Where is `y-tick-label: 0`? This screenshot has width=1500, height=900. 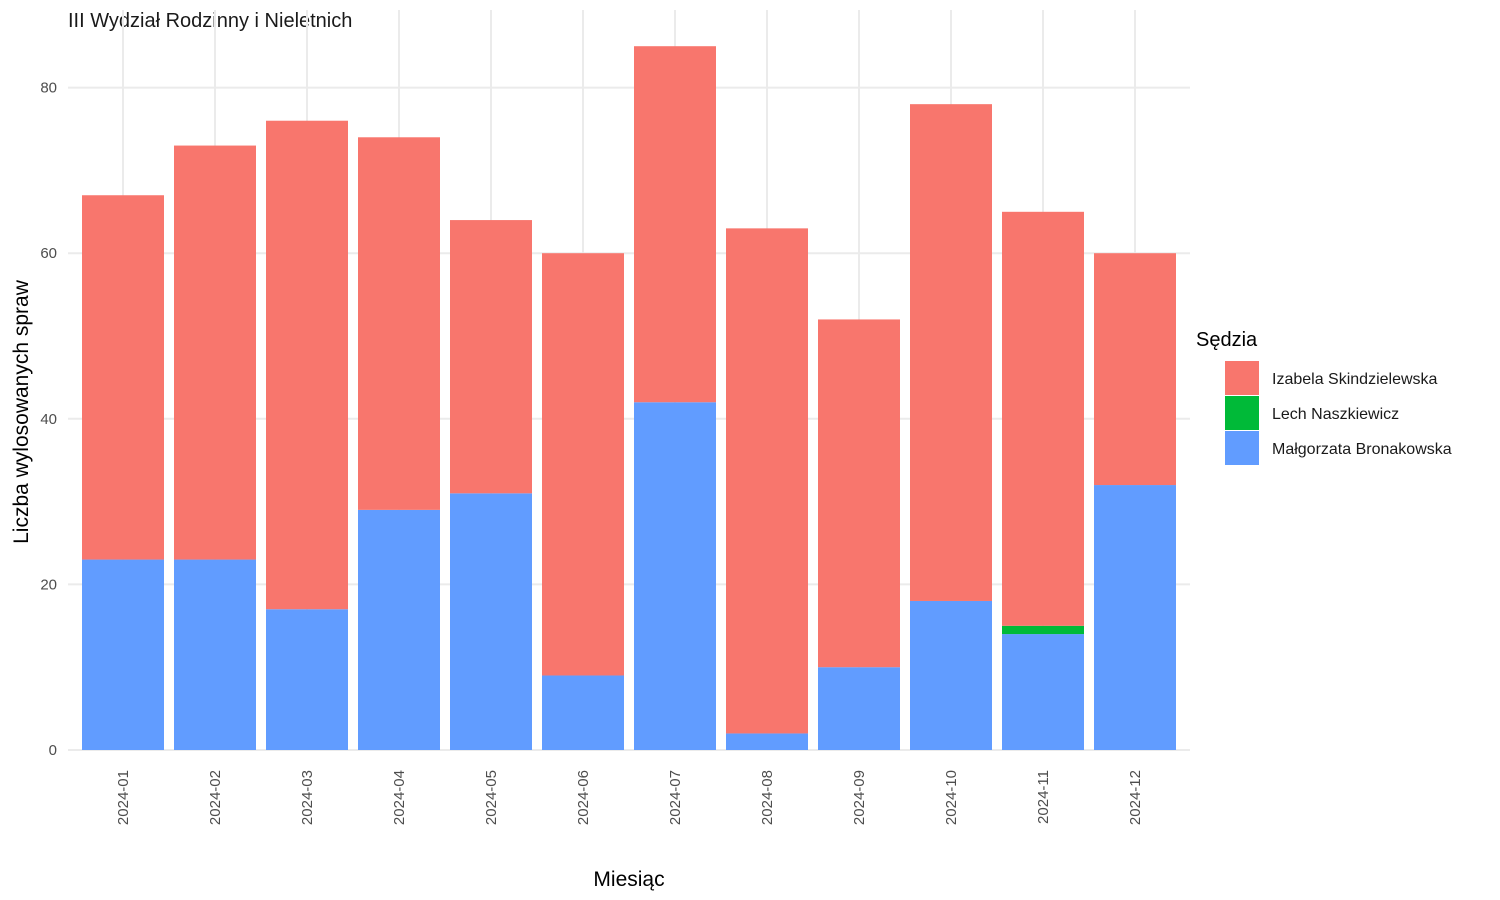 y-tick-label: 0 is located at coordinates (53, 750).